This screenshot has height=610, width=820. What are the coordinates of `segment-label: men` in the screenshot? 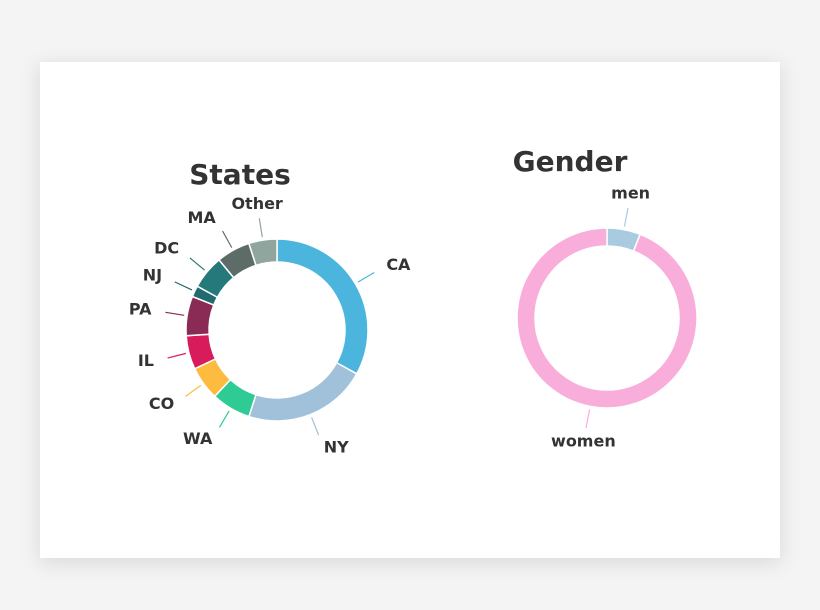 It's located at (630, 193).